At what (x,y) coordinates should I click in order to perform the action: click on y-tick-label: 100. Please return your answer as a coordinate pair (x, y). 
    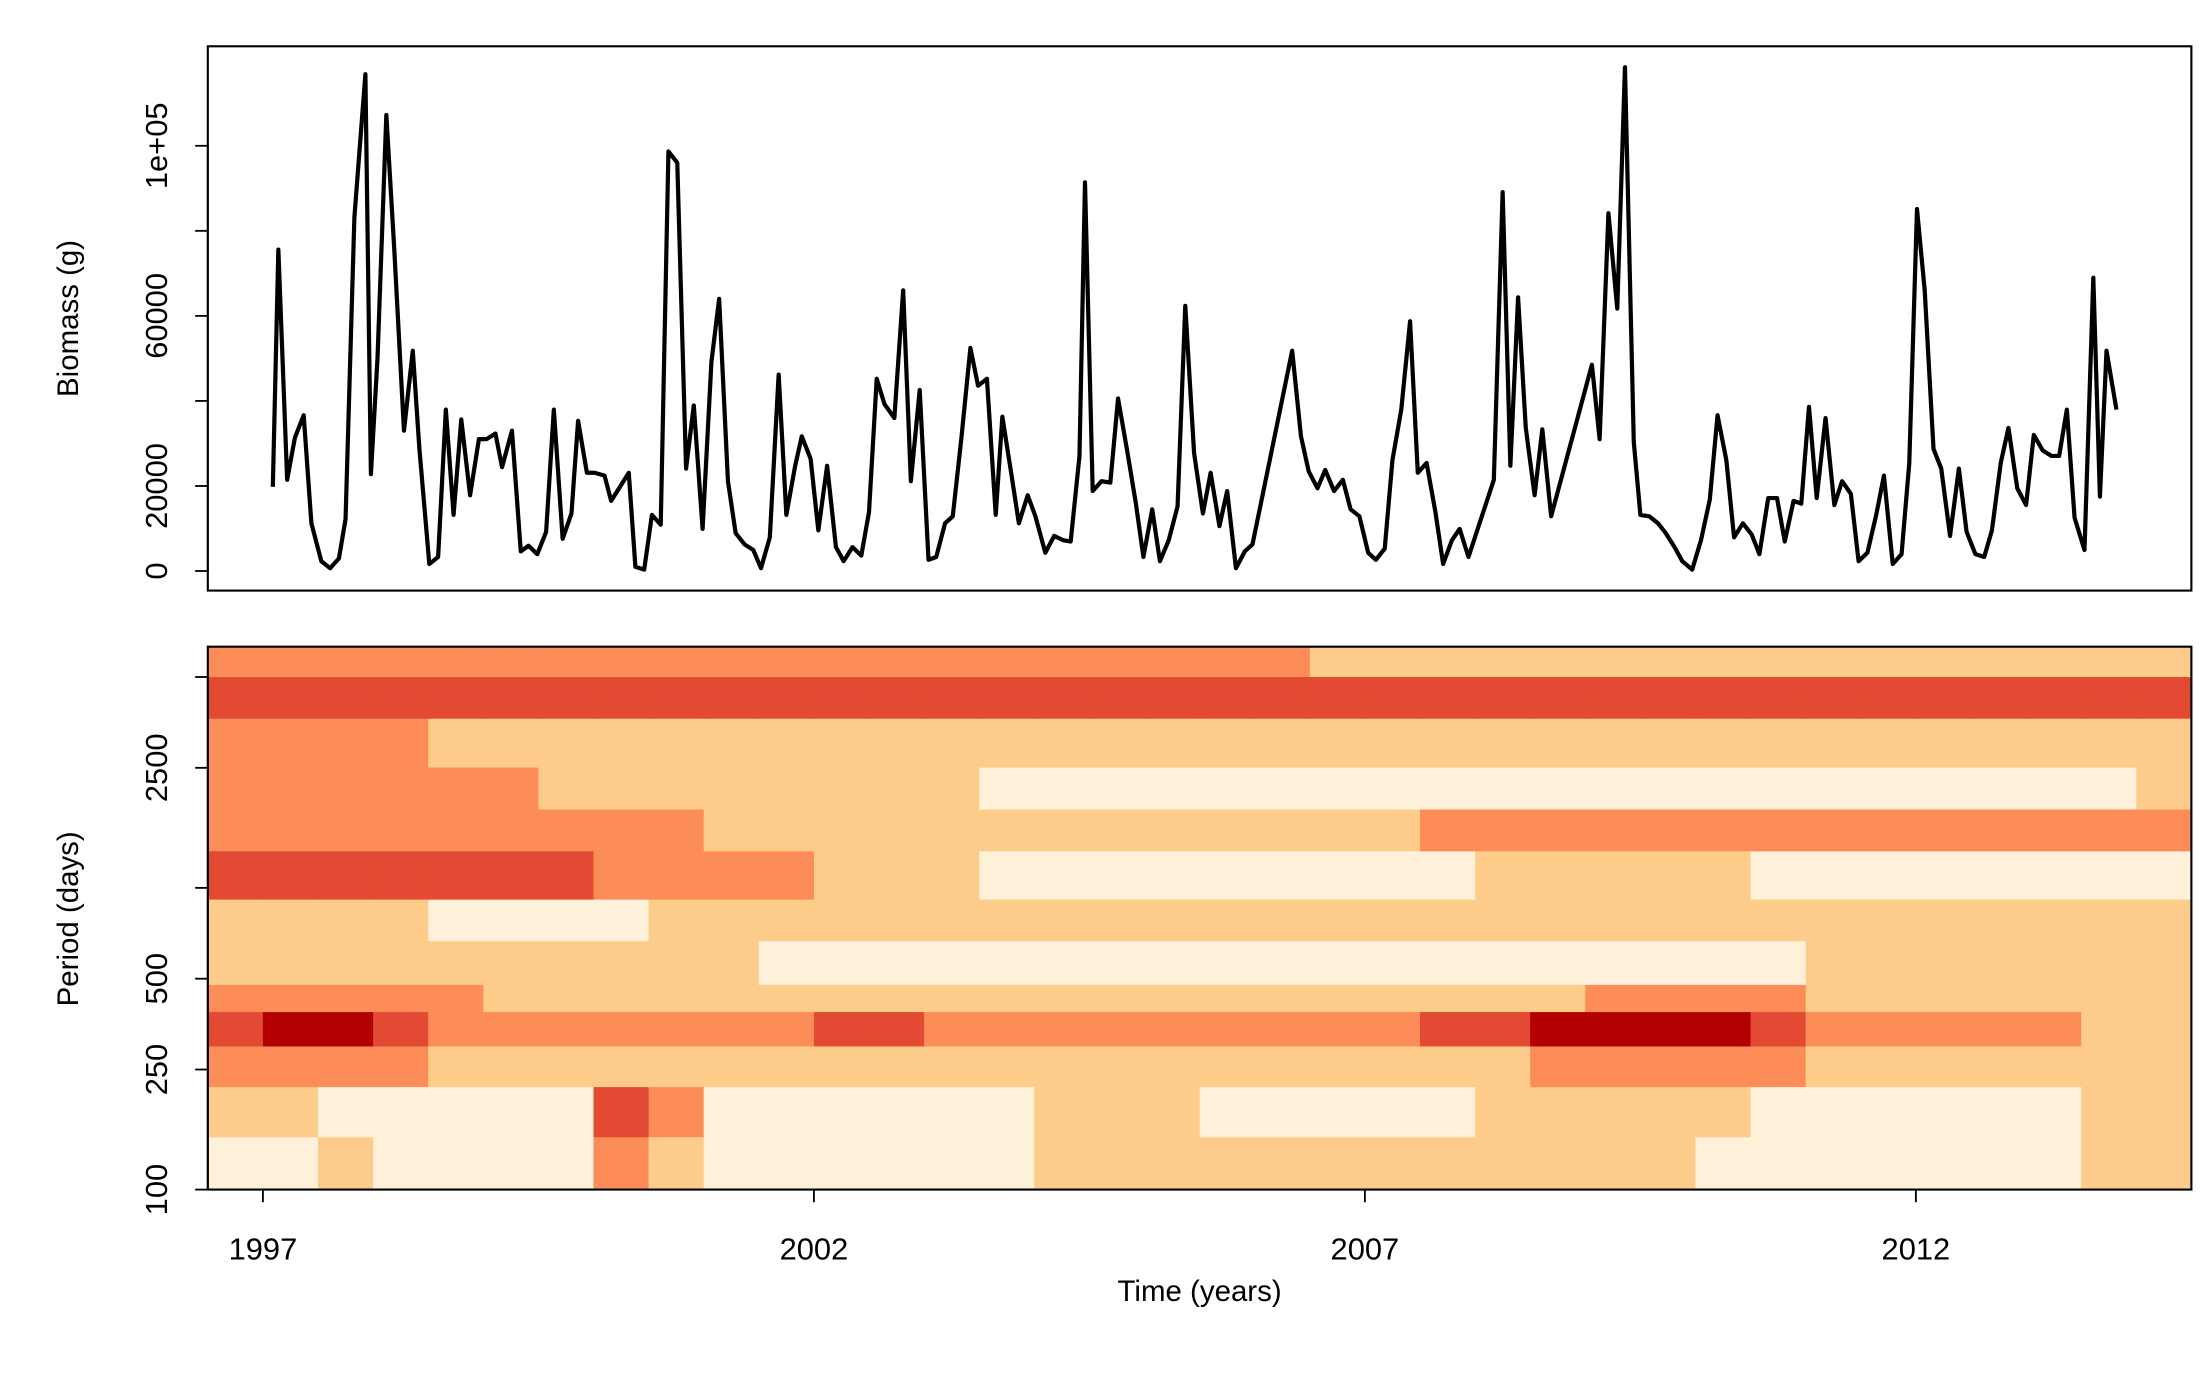
    Looking at the image, I should click on (156, 1190).